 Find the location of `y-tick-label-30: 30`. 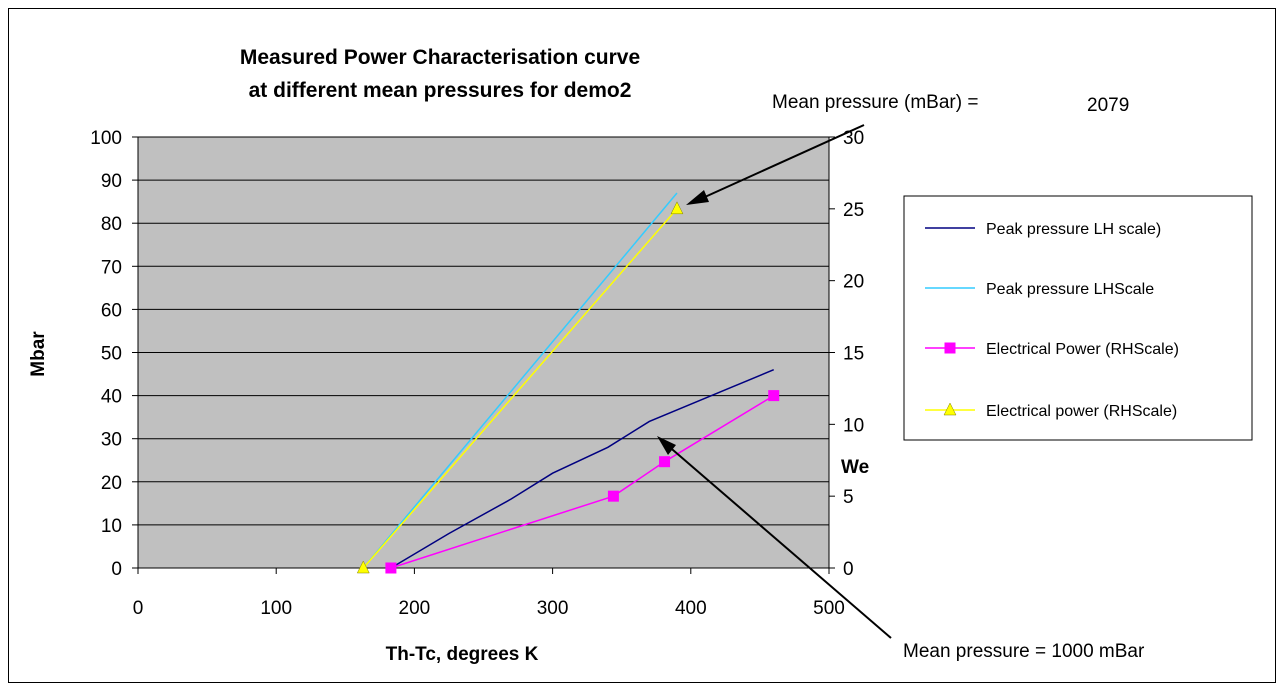

y-tick-label-30: 30 is located at coordinates (111, 440).